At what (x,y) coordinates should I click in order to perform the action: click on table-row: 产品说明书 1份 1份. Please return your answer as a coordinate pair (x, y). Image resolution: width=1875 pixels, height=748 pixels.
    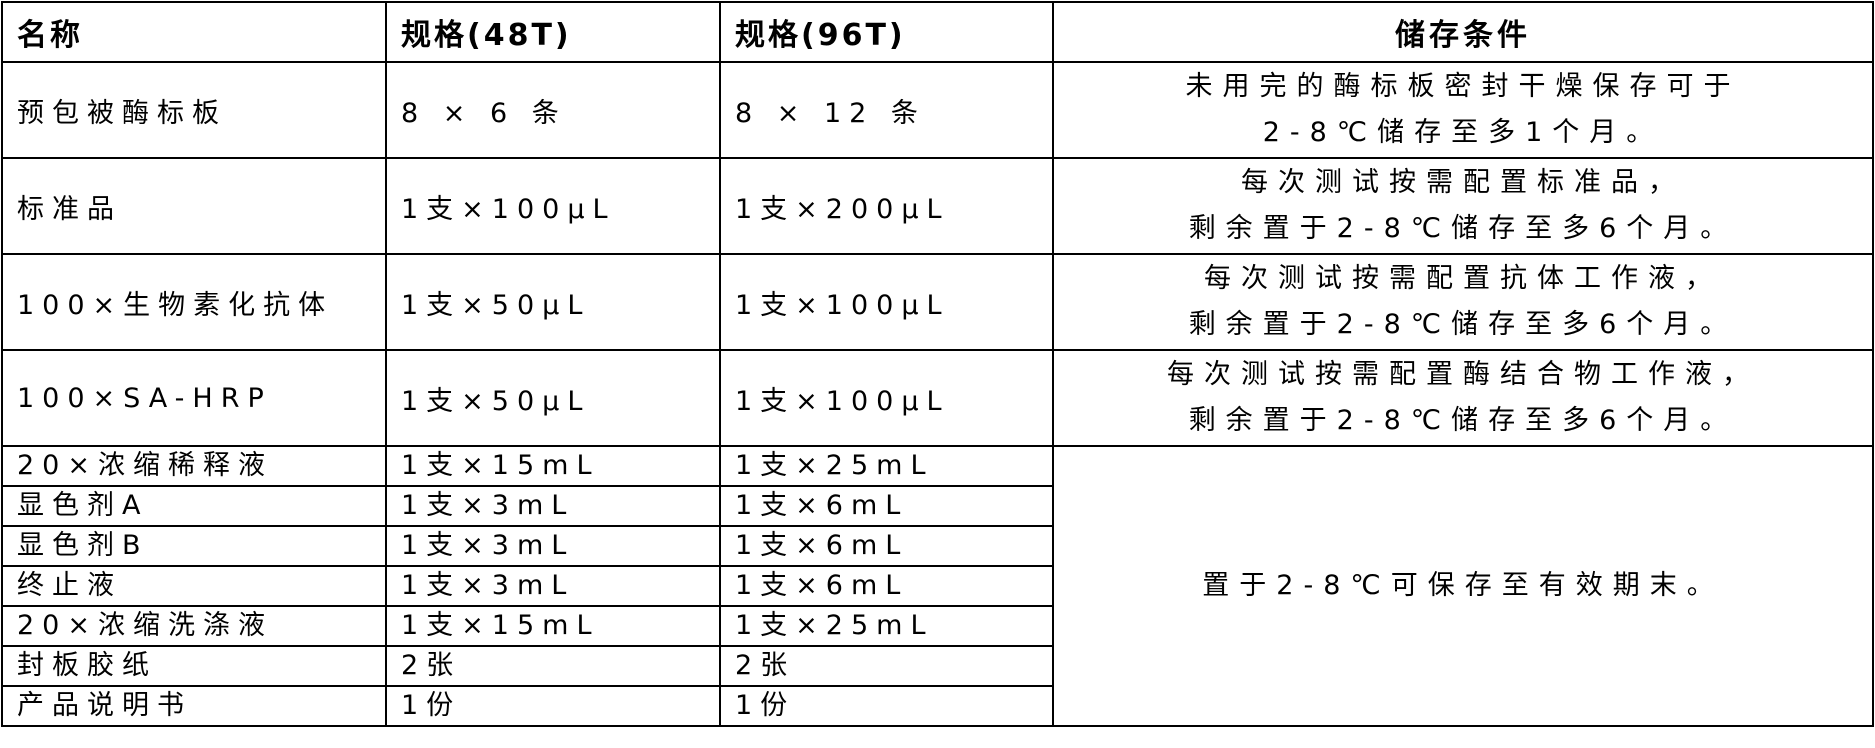
    Looking at the image, I should click on (937, 706).